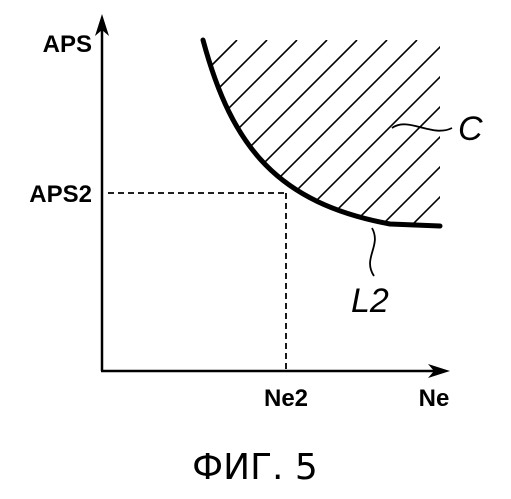 The width and height of the screenshot is (511, 499). I want to click on x-axis-label: Ne, so click(434, 398).